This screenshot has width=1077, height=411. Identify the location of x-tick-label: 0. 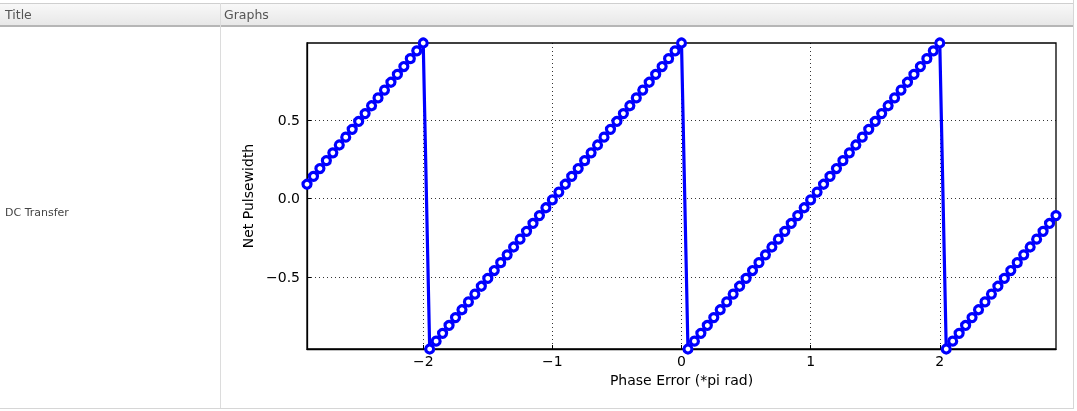
(681, 361).